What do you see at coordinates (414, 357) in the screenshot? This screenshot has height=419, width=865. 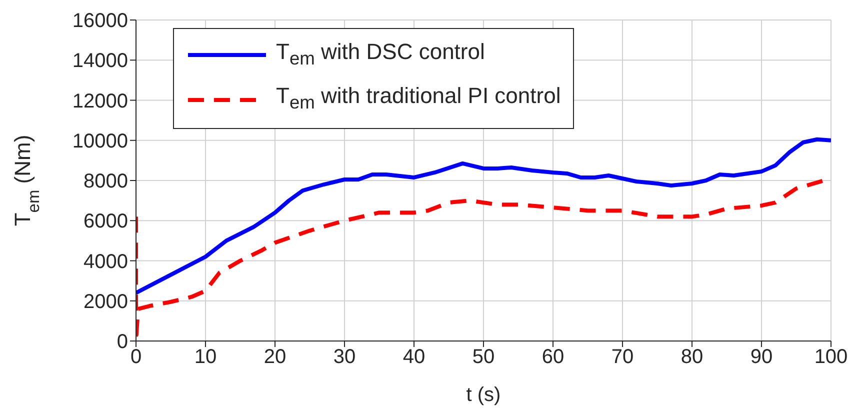 I see `x-tick-label: 40` at bounding box center [414, 357].